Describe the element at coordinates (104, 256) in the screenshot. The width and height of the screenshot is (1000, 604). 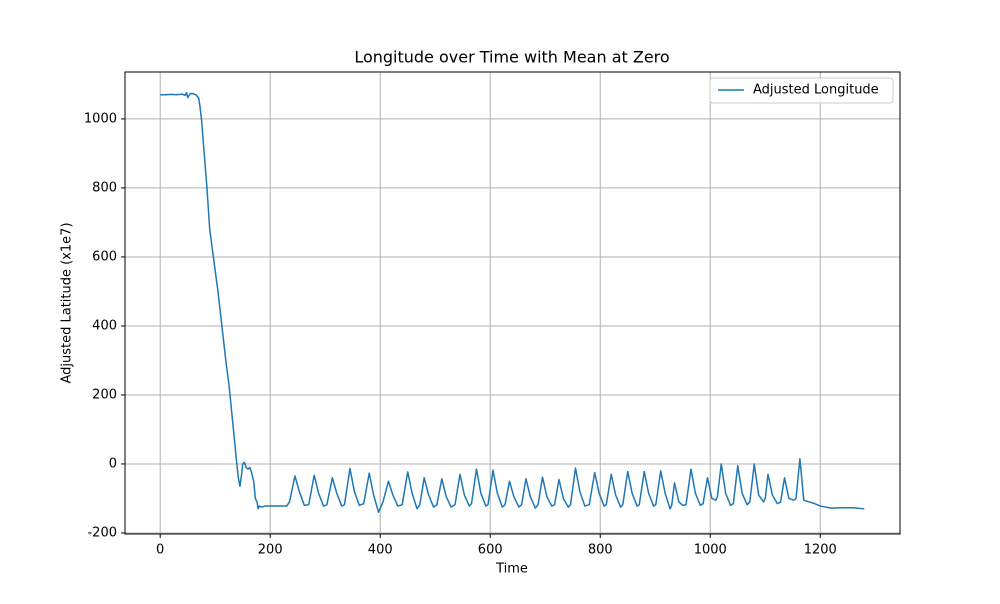
I see `y-tick-label: 600` at that location.